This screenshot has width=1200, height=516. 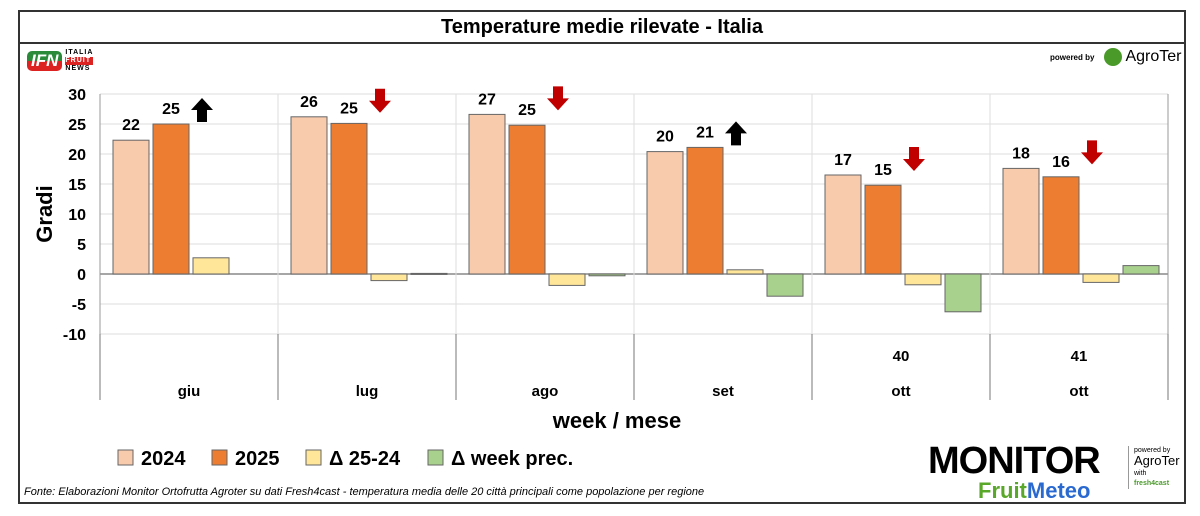 What do you see at coordinates (705, 132) in the screenshot?
I see `data-label: 21` at bounding box center [705, 132].